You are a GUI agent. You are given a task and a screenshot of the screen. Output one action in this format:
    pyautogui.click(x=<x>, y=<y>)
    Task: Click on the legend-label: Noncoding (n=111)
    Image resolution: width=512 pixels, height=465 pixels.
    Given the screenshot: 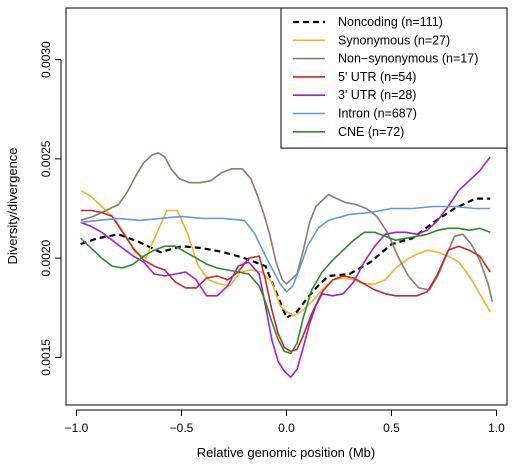 What is the action you would take?
    pyautogui.click(x=390, y=22)
    